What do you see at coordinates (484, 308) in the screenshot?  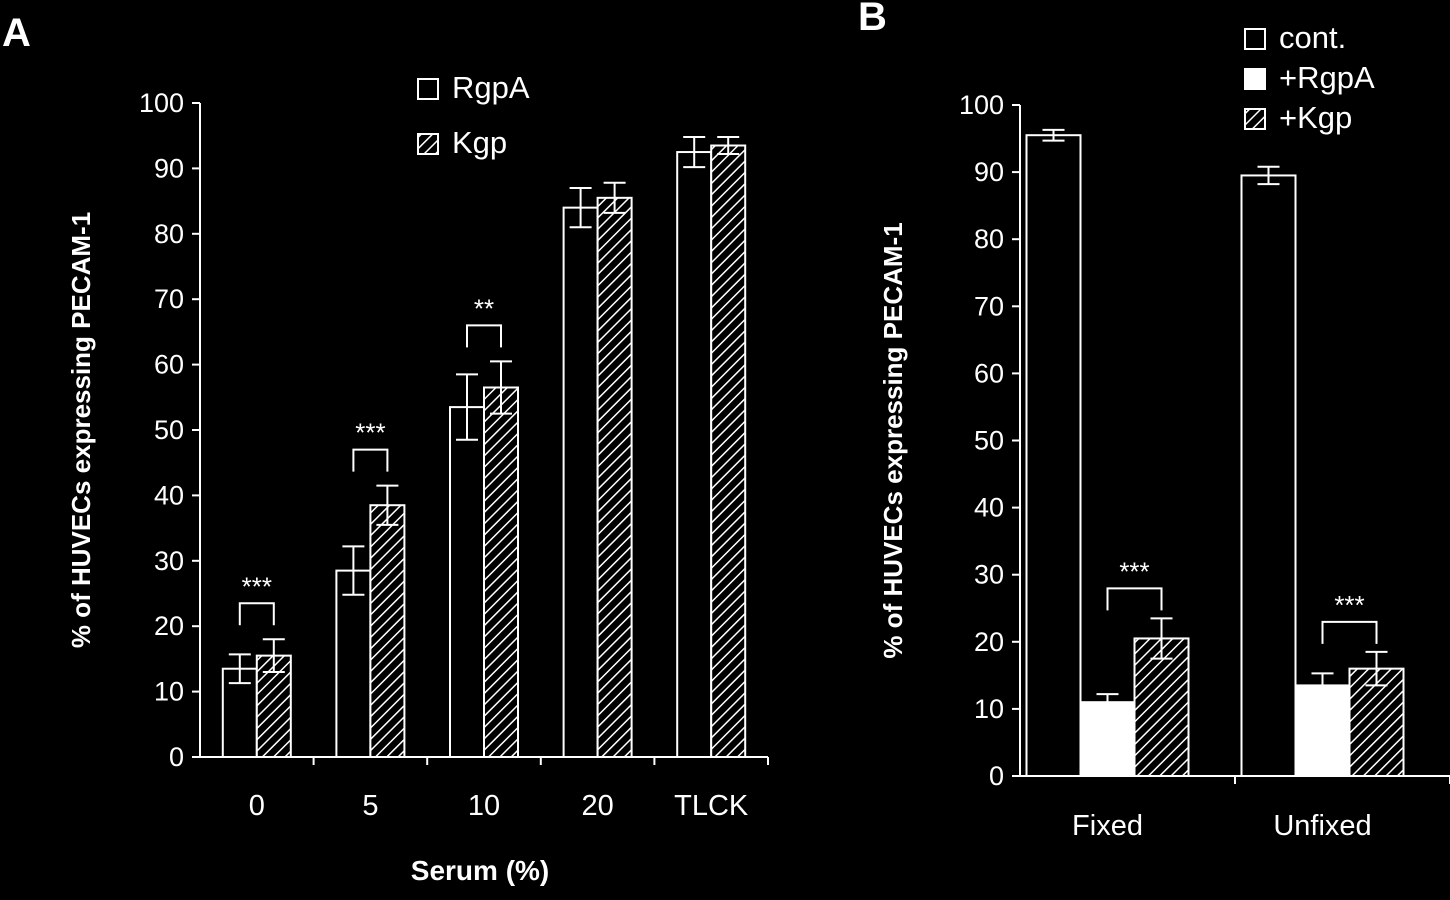 I see `significance-label: **` at bounding box center [484, 308].